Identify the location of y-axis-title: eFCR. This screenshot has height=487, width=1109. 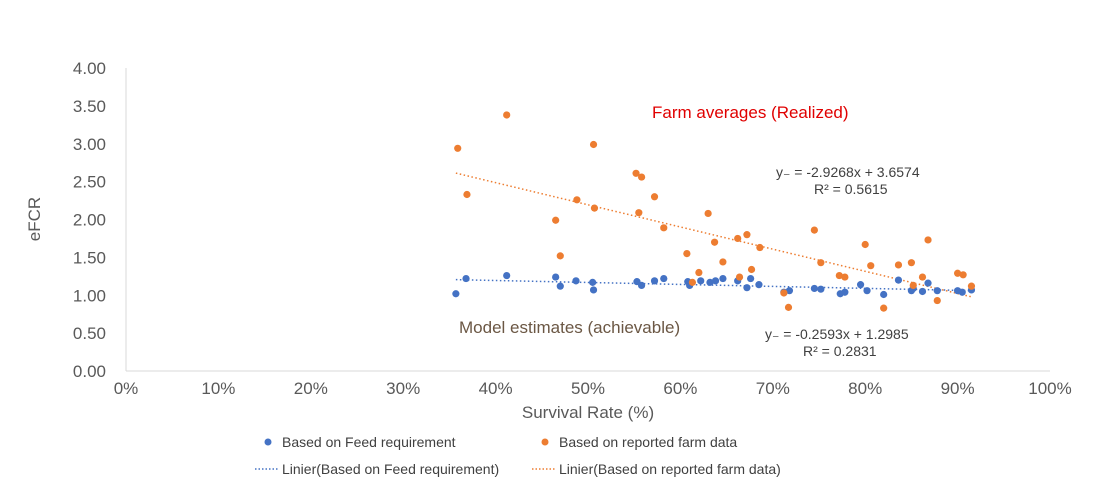
(34, 219).